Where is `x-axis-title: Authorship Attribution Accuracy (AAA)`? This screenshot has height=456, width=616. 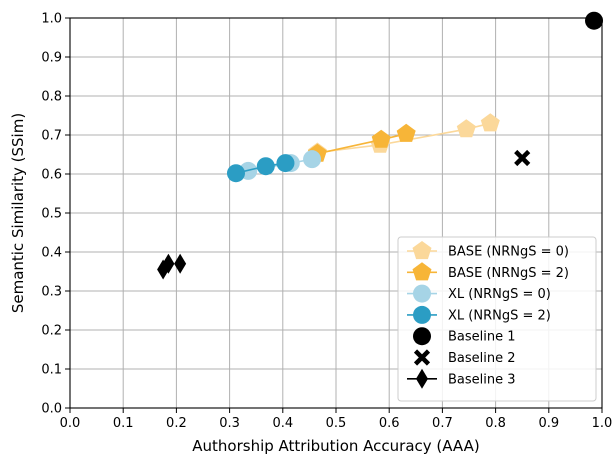
x-axis-title: Authorship Attribution Accuracy (AAA) is located at coordinates (335, 446).